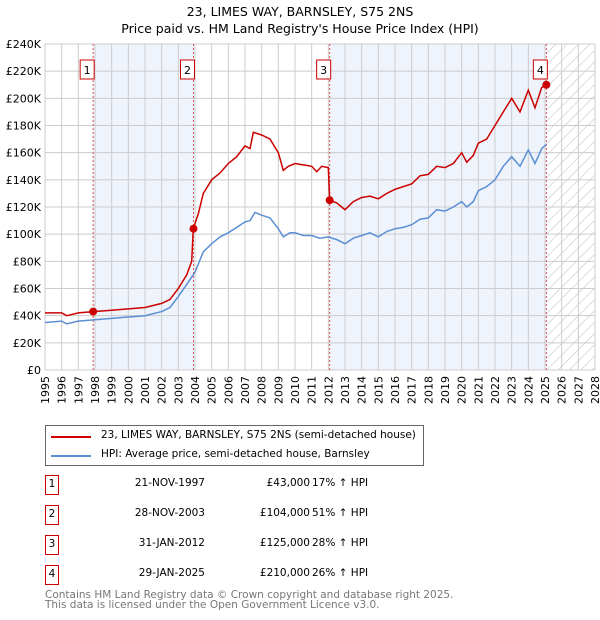 The height and width of the screenshot is (620, 600). I want to click on x-tick-label: 1996, so click(62, 390).